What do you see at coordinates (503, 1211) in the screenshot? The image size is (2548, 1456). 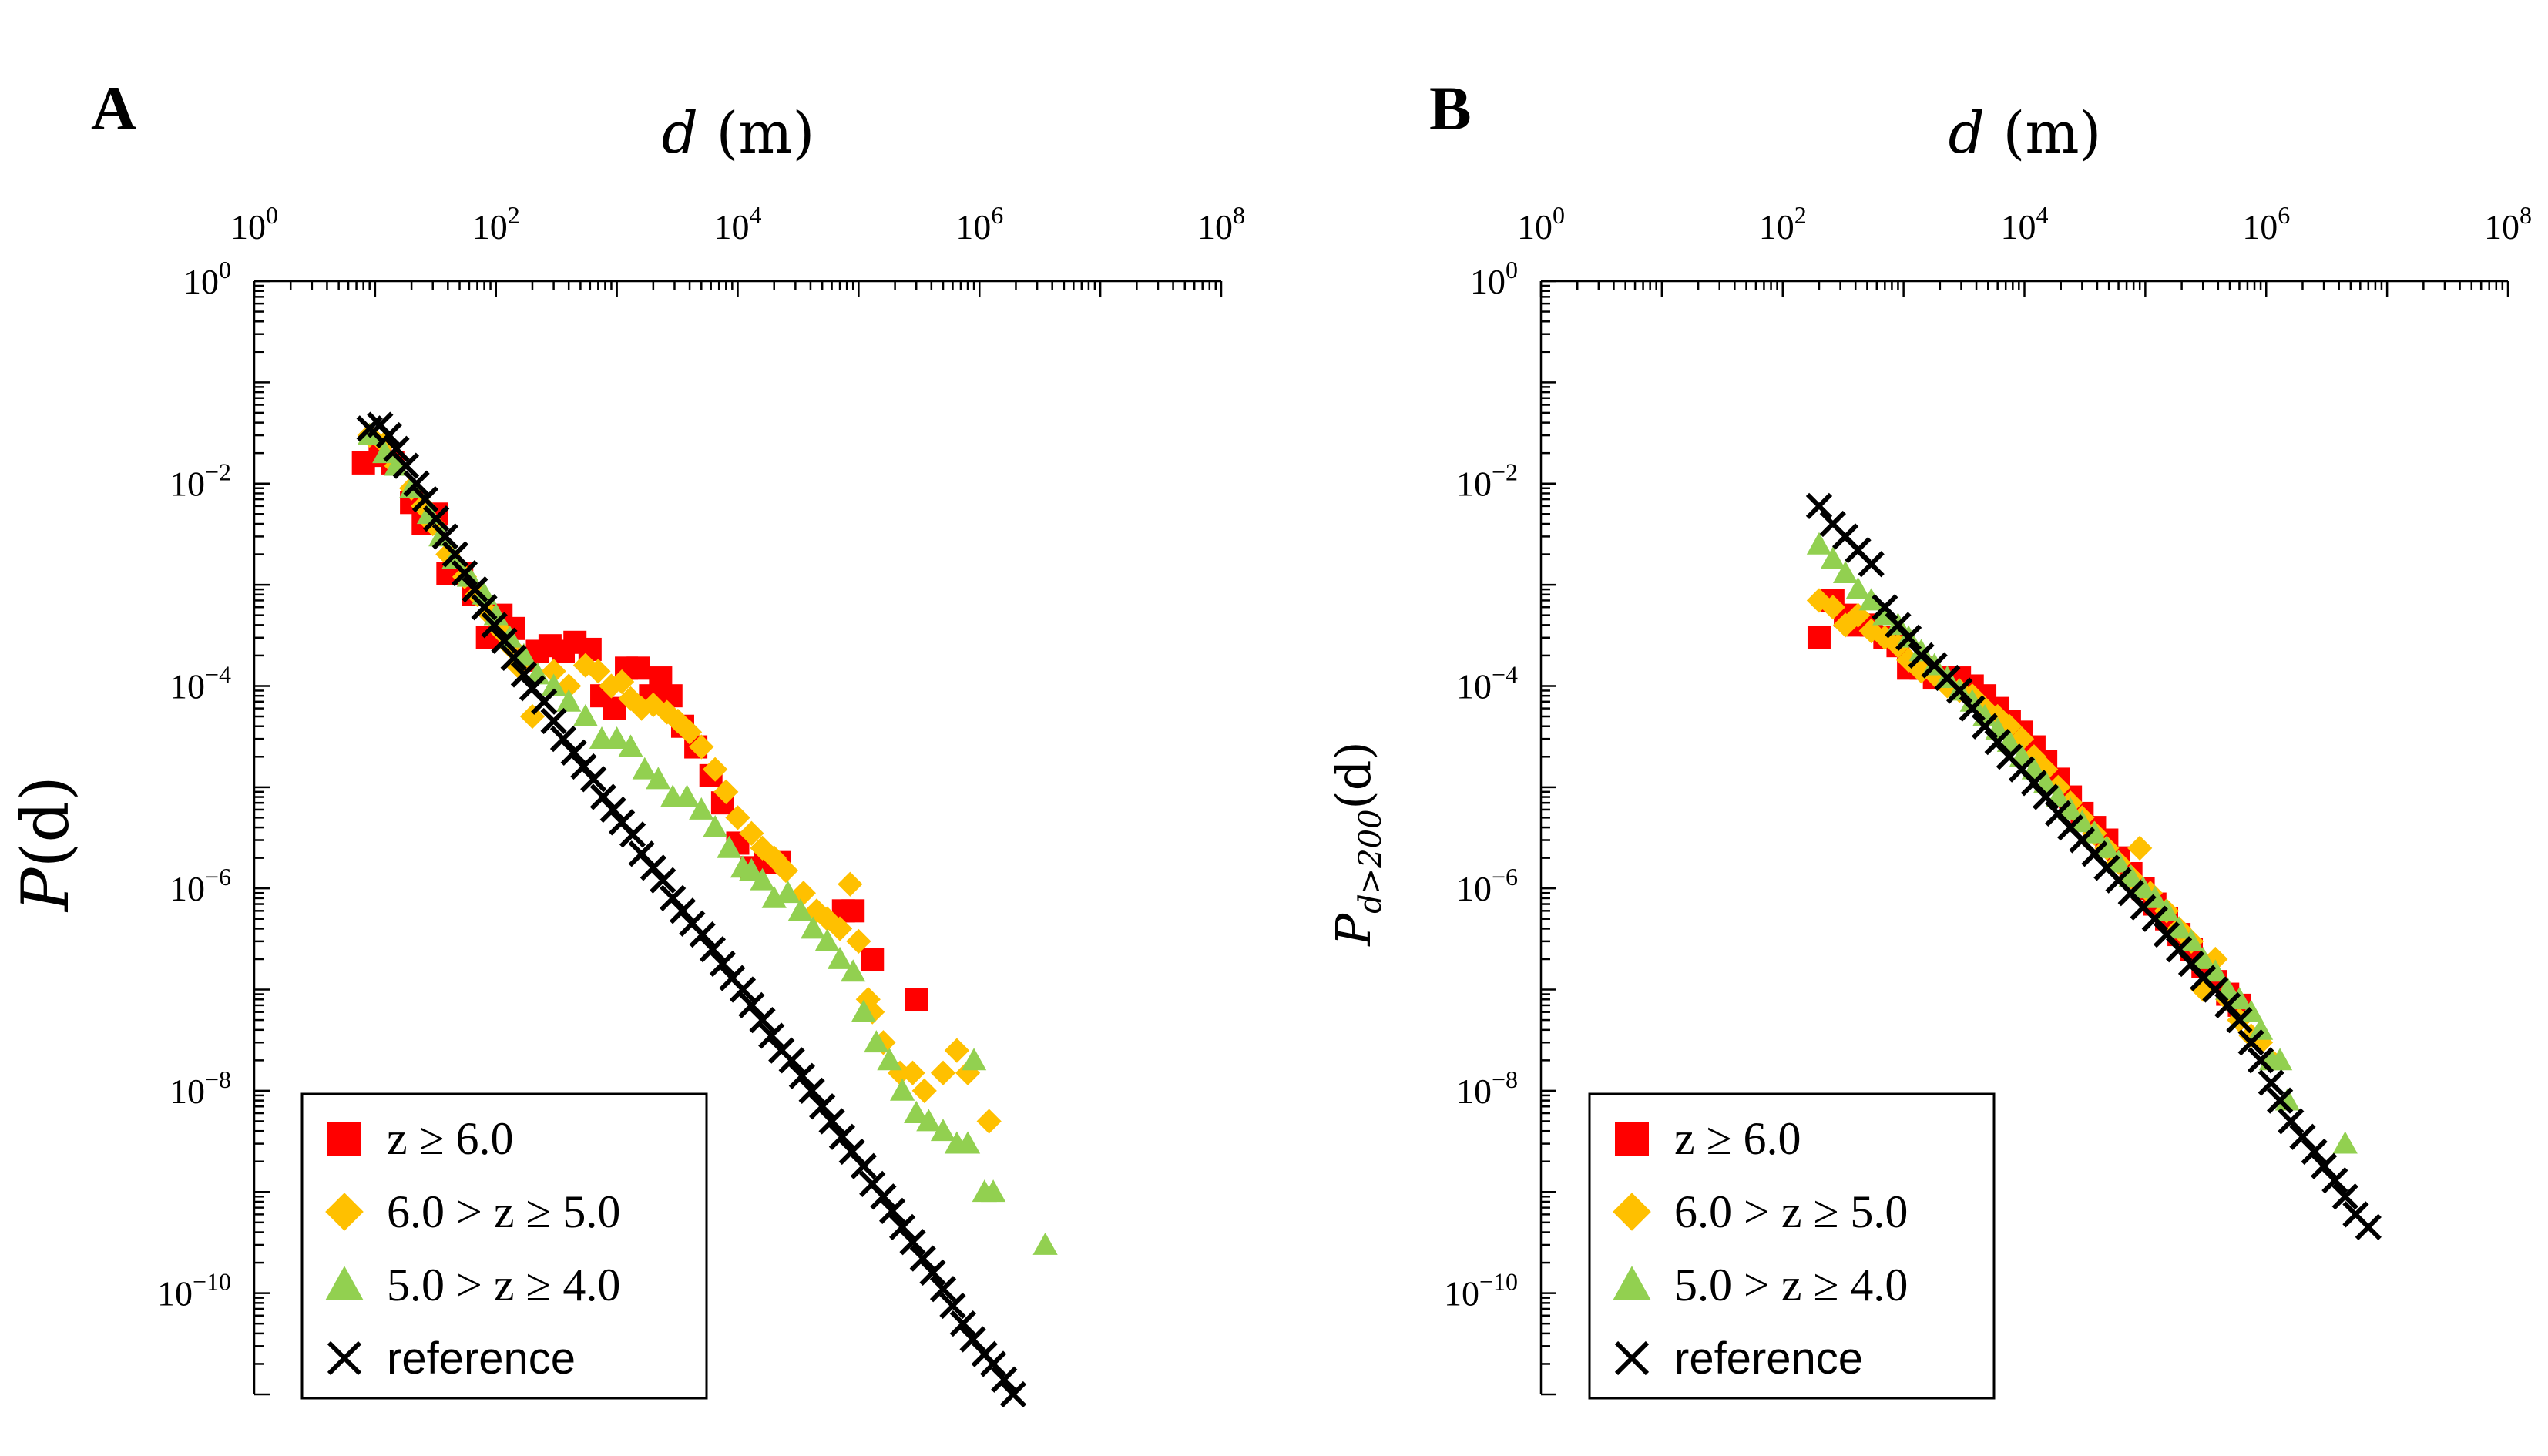 I see `legend-label-z5: 6.0 > z ≥ 5.0` at bounding box center [503, 1211].